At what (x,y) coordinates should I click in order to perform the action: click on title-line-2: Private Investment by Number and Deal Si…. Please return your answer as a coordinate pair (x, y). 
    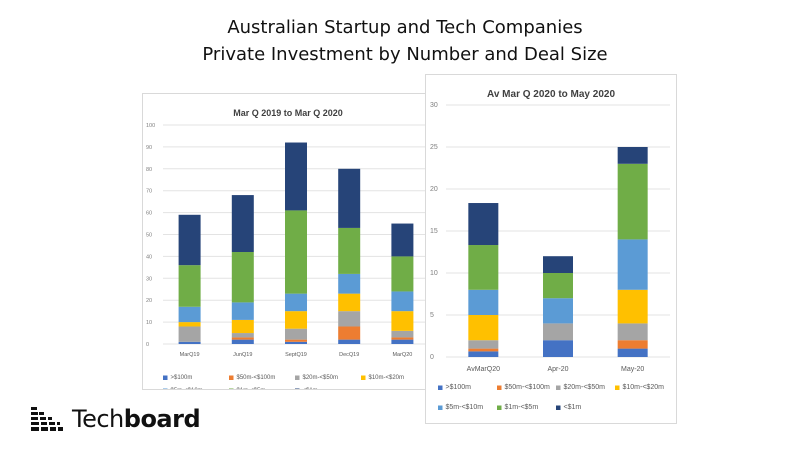
    Looking at the image, I should click on (405, 54).